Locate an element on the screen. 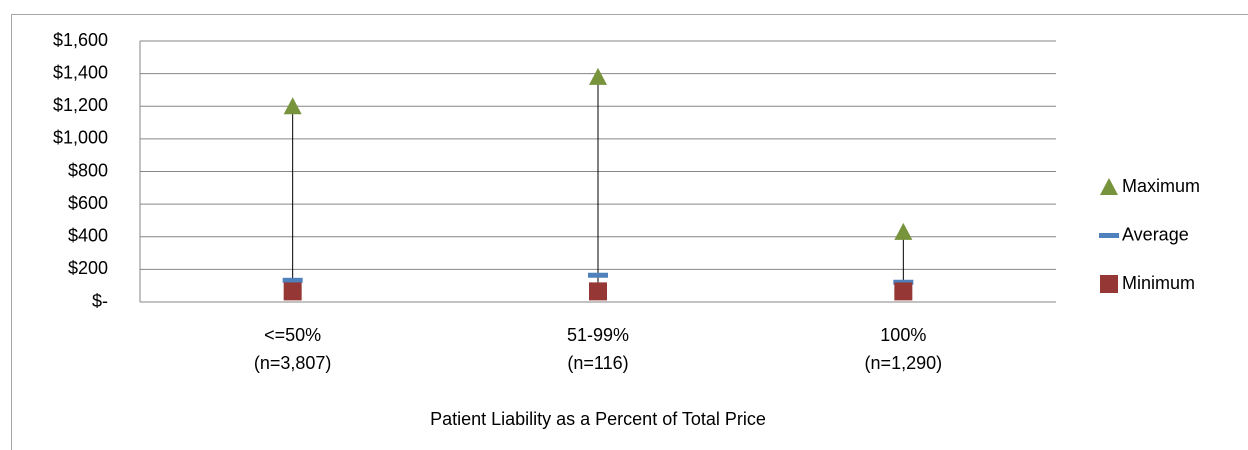 Image resolution: width=1248 pixels, height=450 pixels. y-tick-label: $800 is located at coordinates (88, 170).